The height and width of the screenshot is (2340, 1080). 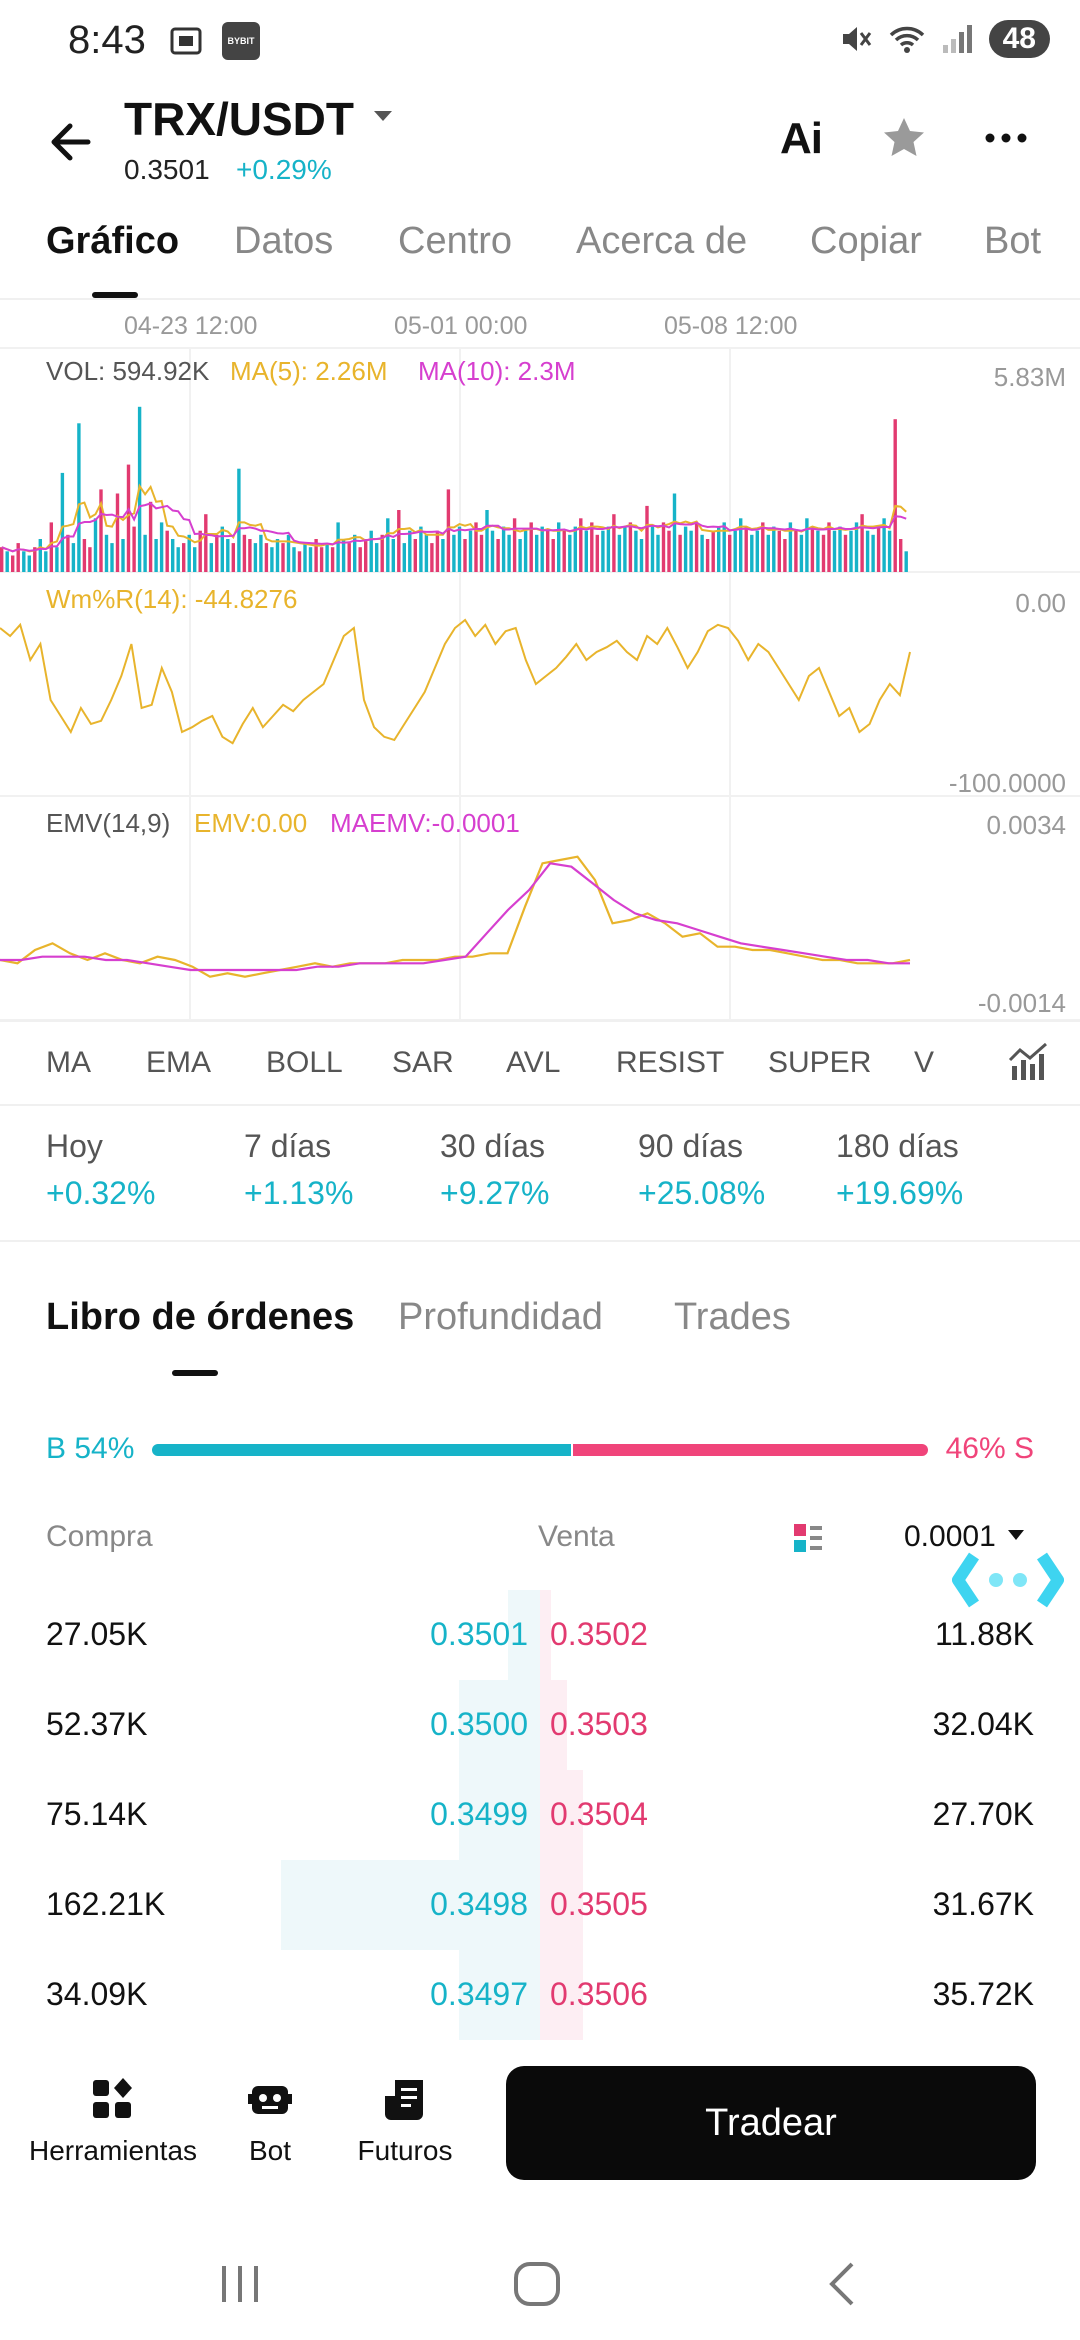 What do you see at coordinates (1007, 783) in the screenshot?
I see `wmr-bottom-label: -100.0000` at bounding box center [1007, 783].